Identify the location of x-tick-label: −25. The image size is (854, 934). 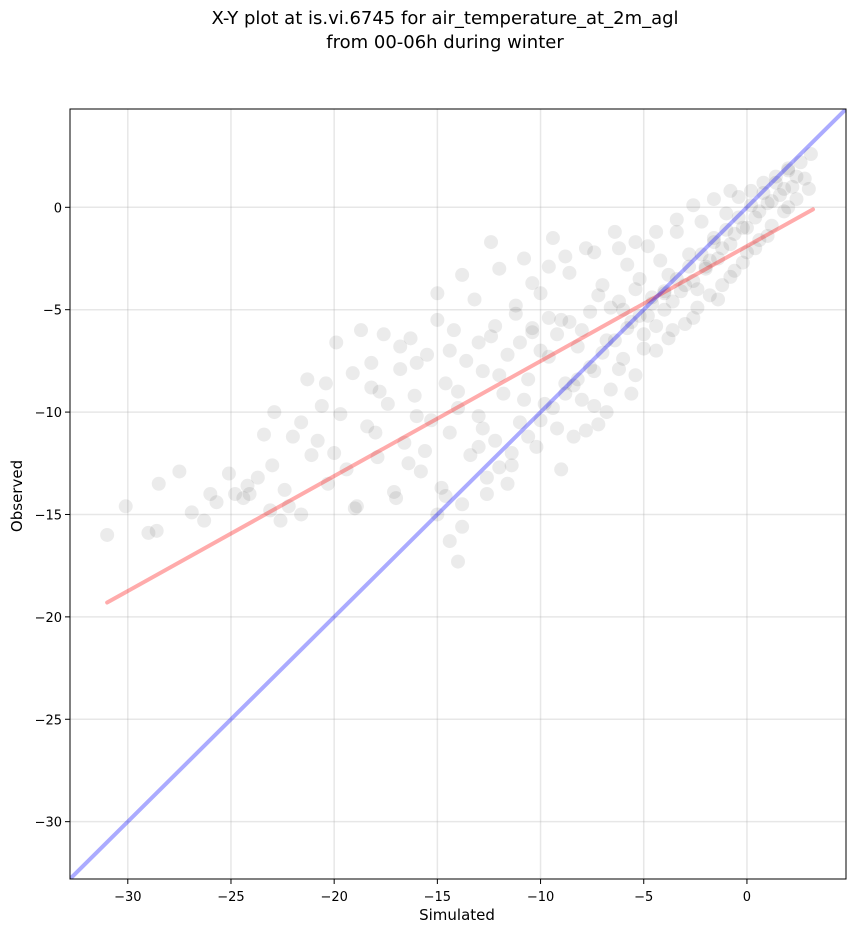
(230, 897).